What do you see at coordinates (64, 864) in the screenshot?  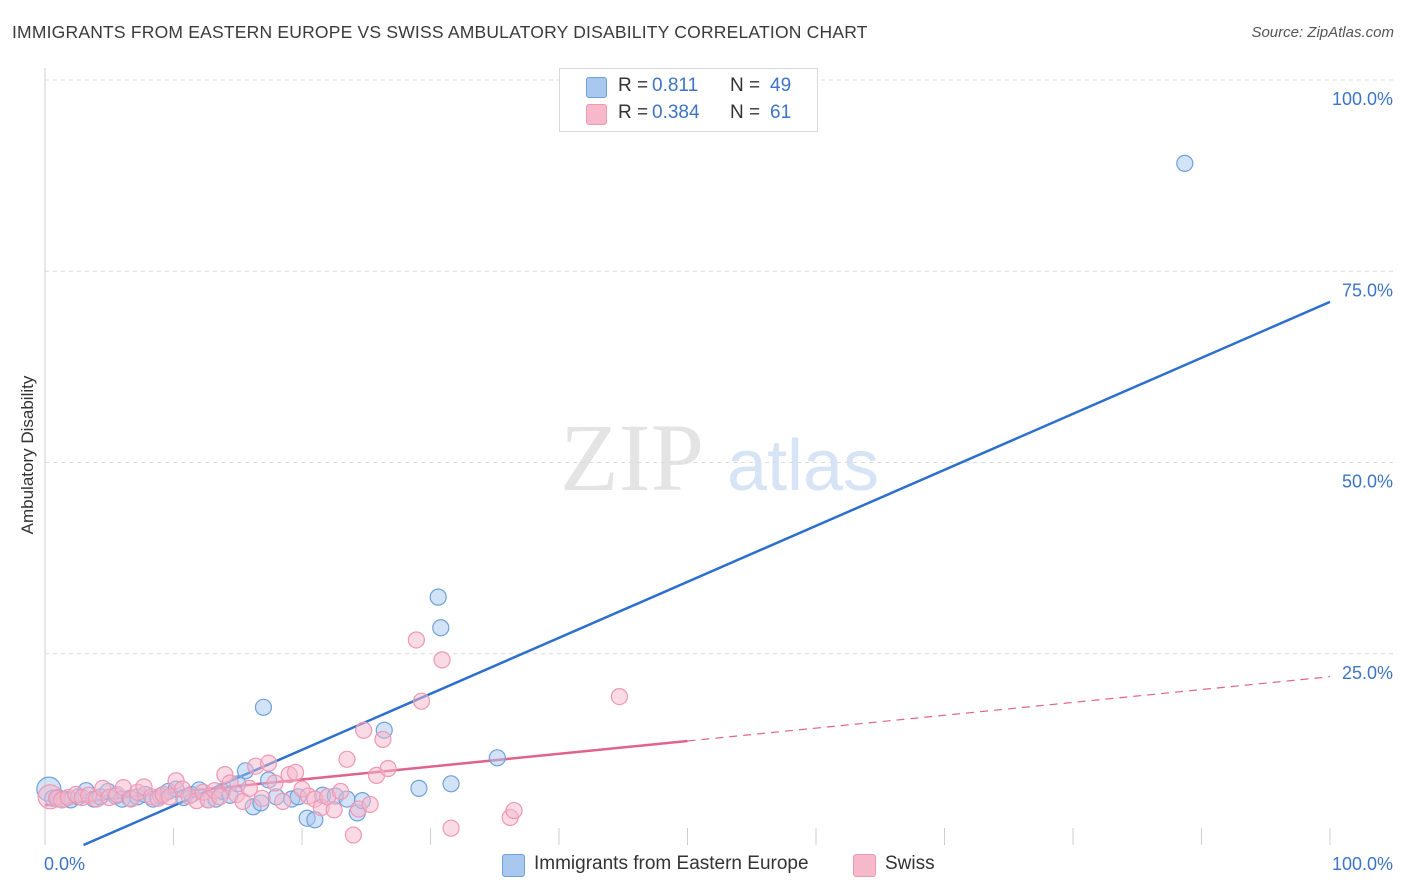 I see `x-tick-label: 0.0%` at bounding box center [64, 864].